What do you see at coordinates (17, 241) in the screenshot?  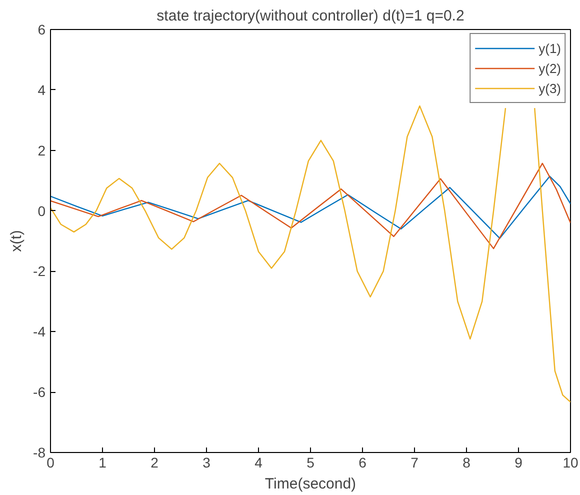 I see `y-axis-title: x(t)` at bounding box center [17, 241].